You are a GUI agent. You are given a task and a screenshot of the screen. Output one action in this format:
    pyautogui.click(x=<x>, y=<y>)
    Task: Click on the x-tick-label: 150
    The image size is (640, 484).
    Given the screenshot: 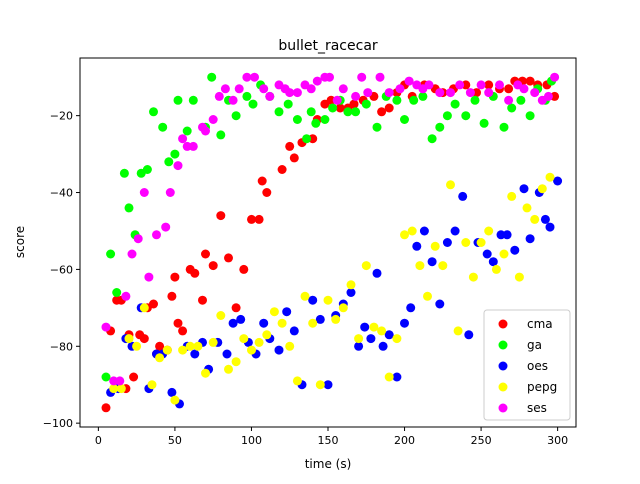 What is the action you would take?
    pyautogui.click(x=328, y=440)
    